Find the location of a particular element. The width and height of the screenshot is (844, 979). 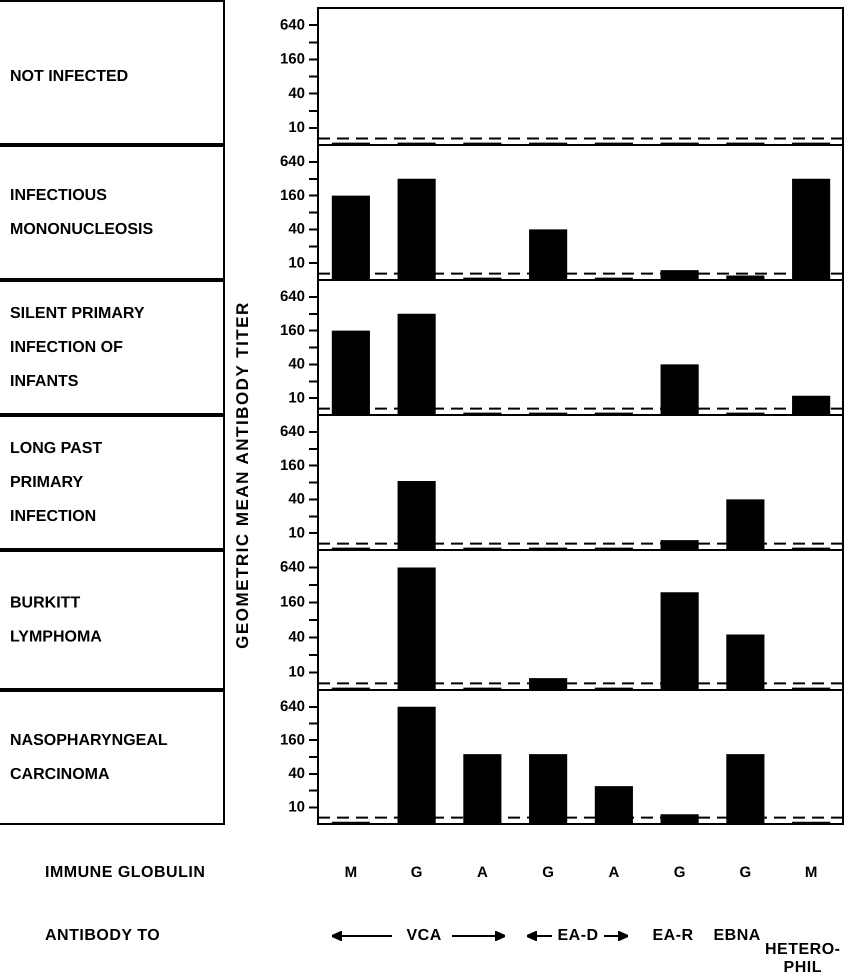

x-axis-title: IMMUNE GLOBULIN is located at coordinates (125, 873).